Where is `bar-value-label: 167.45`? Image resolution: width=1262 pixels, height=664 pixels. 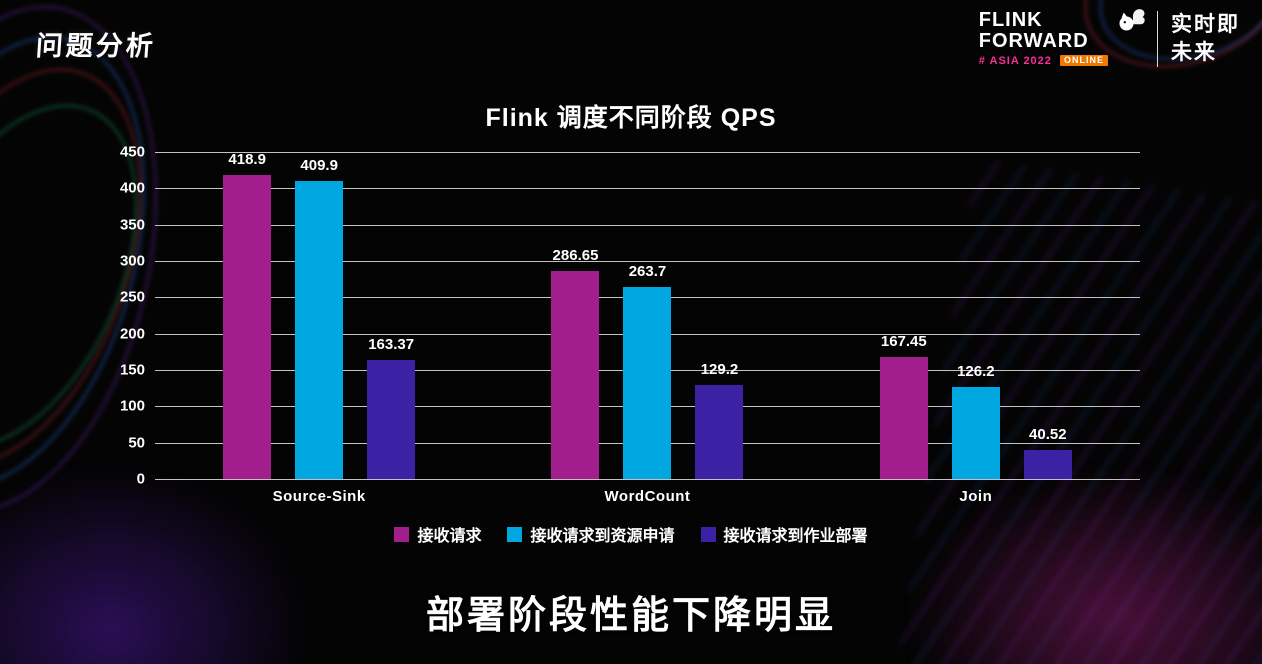
bar-value-label: 167.45 is located at coordinates (903, 342).